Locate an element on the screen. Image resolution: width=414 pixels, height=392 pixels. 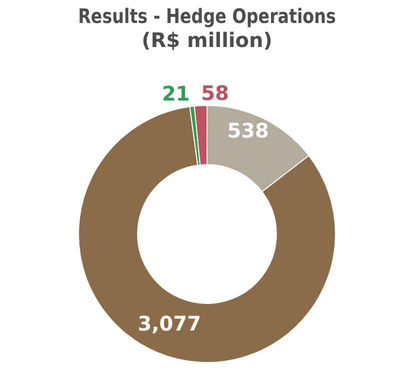
data-label: 3,077 is located at coordinates (169, 324).